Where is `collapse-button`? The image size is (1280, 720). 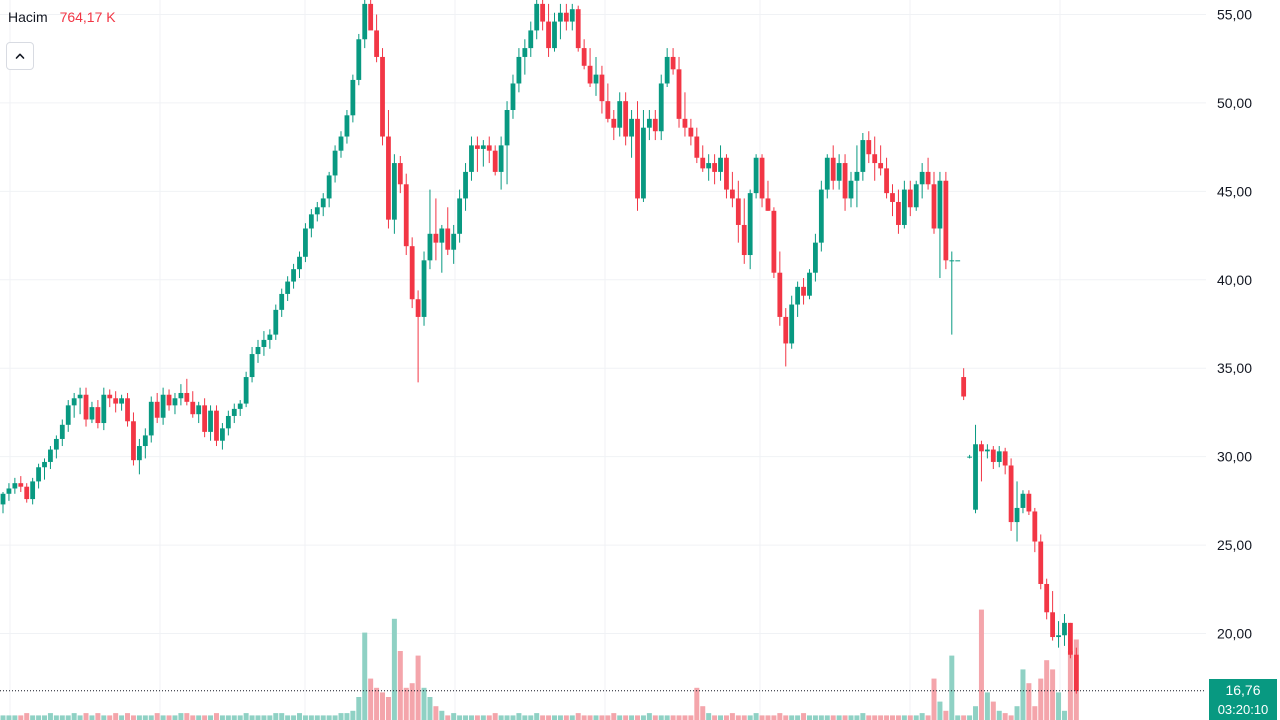 collapse-button is located at coordinates (20, 56).